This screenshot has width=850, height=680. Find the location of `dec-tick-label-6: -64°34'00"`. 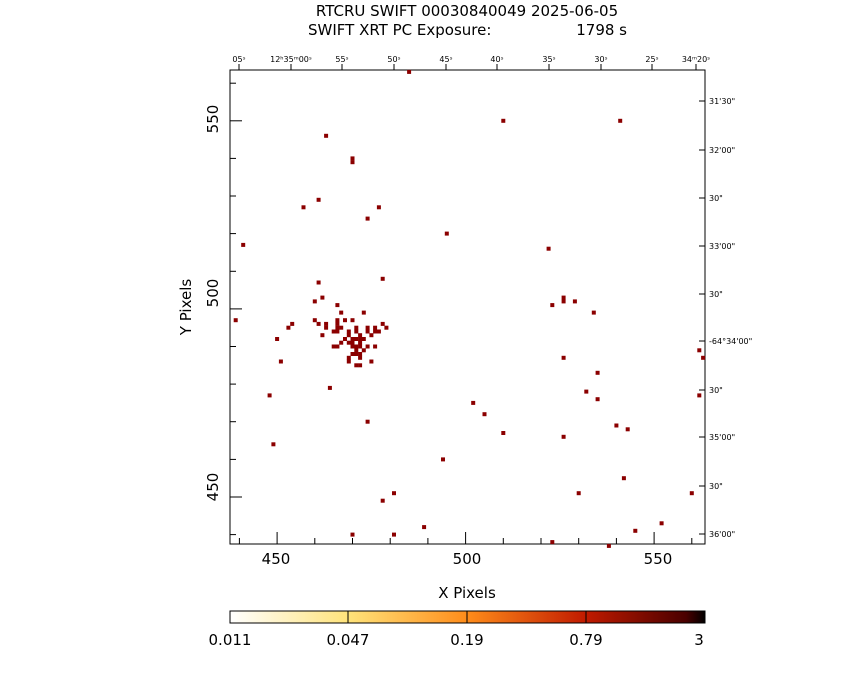

dec-tick-label-6: -64°34'00" is located at coordinates (730, 341).